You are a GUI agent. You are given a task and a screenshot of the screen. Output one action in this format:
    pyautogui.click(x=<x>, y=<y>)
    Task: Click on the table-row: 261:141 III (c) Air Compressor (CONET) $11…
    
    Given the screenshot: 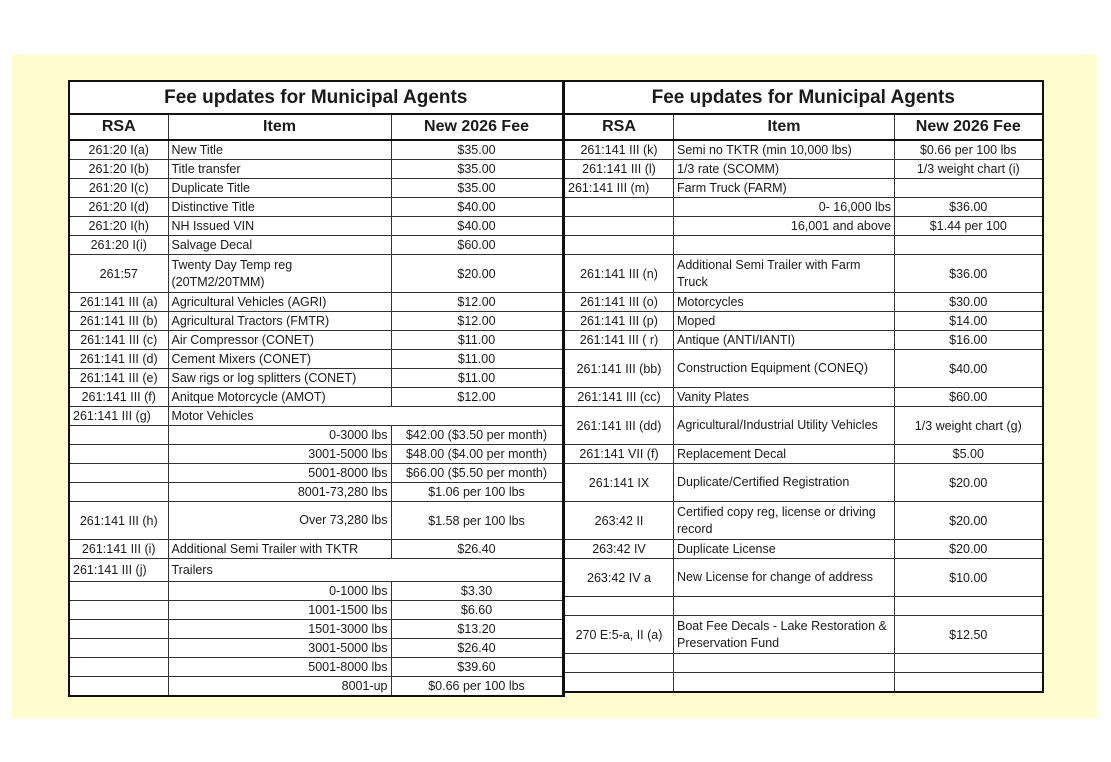 What is the action you would take?
    pyautogui.click(x=316, y=340)
    